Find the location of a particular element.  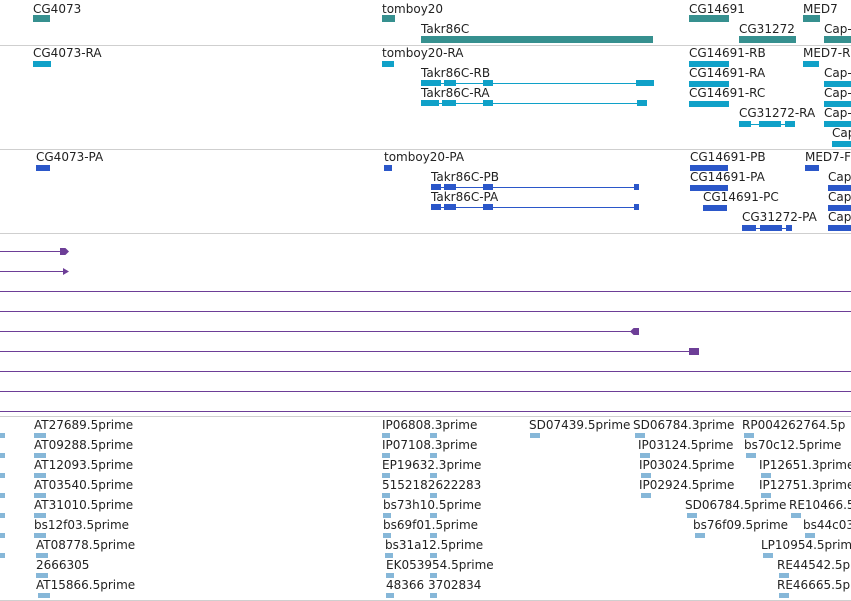

gene-label-takr86c: Takr86C is located at coordinates (445, 29).